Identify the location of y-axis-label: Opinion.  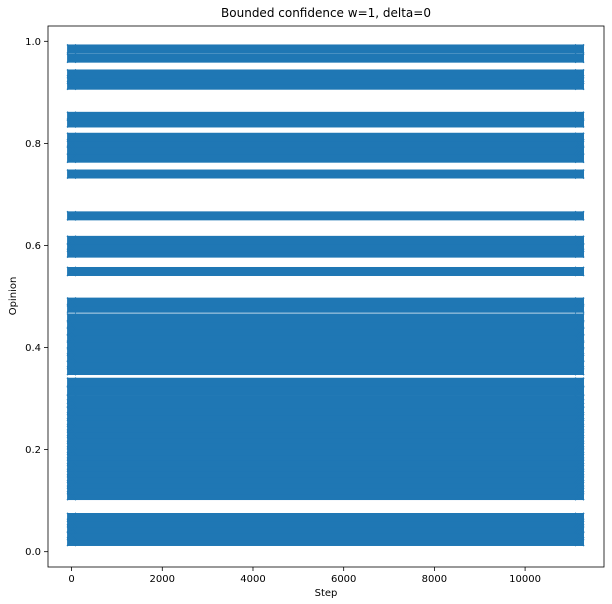
(13, 296).